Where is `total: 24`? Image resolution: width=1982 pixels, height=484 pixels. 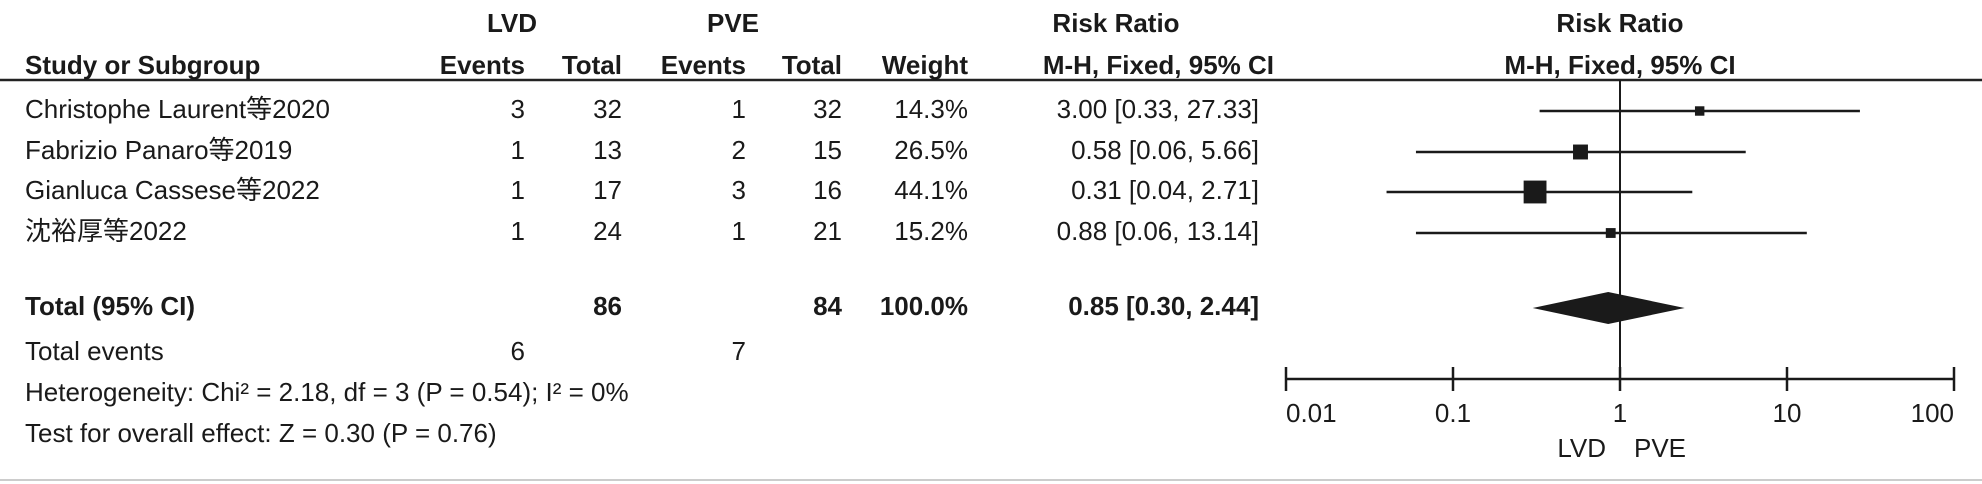
total: 24 is located at coordinates (607, 231).